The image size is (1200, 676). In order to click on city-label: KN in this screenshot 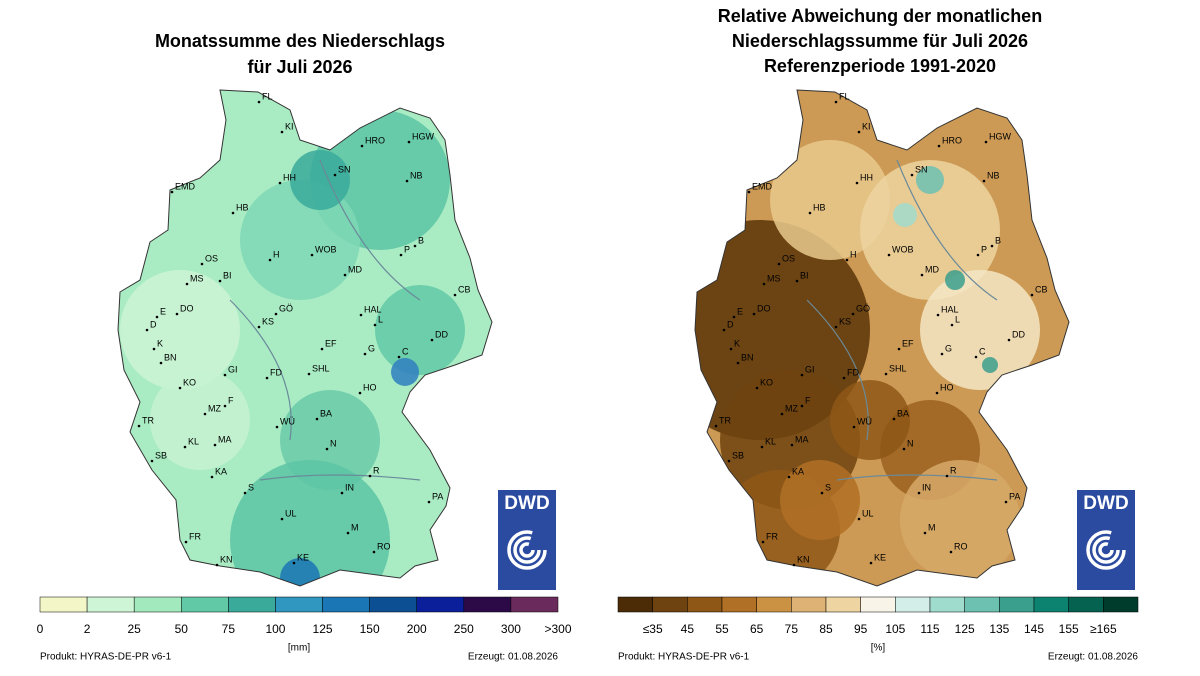, I will do `click(226, 559)`.